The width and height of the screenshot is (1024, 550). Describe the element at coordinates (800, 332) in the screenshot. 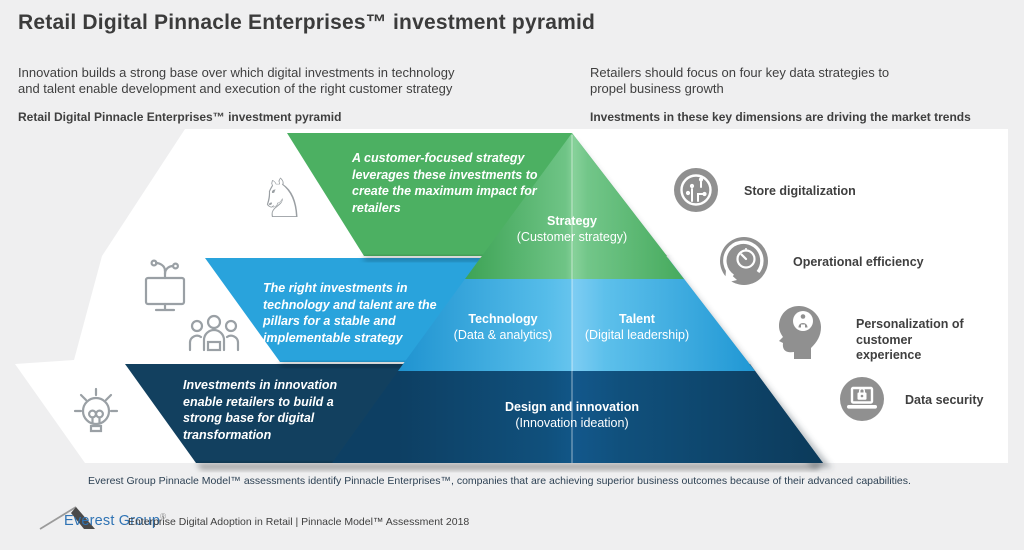

I see `head-profile-icon` at that location.